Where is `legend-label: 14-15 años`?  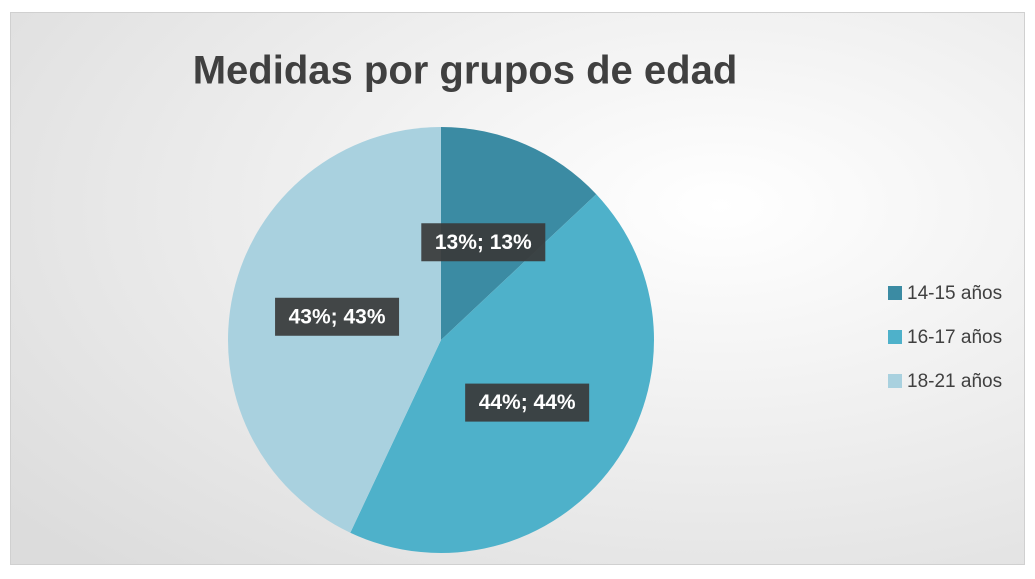
legend-label: 14-15 años is located at coordinates (954, 293).